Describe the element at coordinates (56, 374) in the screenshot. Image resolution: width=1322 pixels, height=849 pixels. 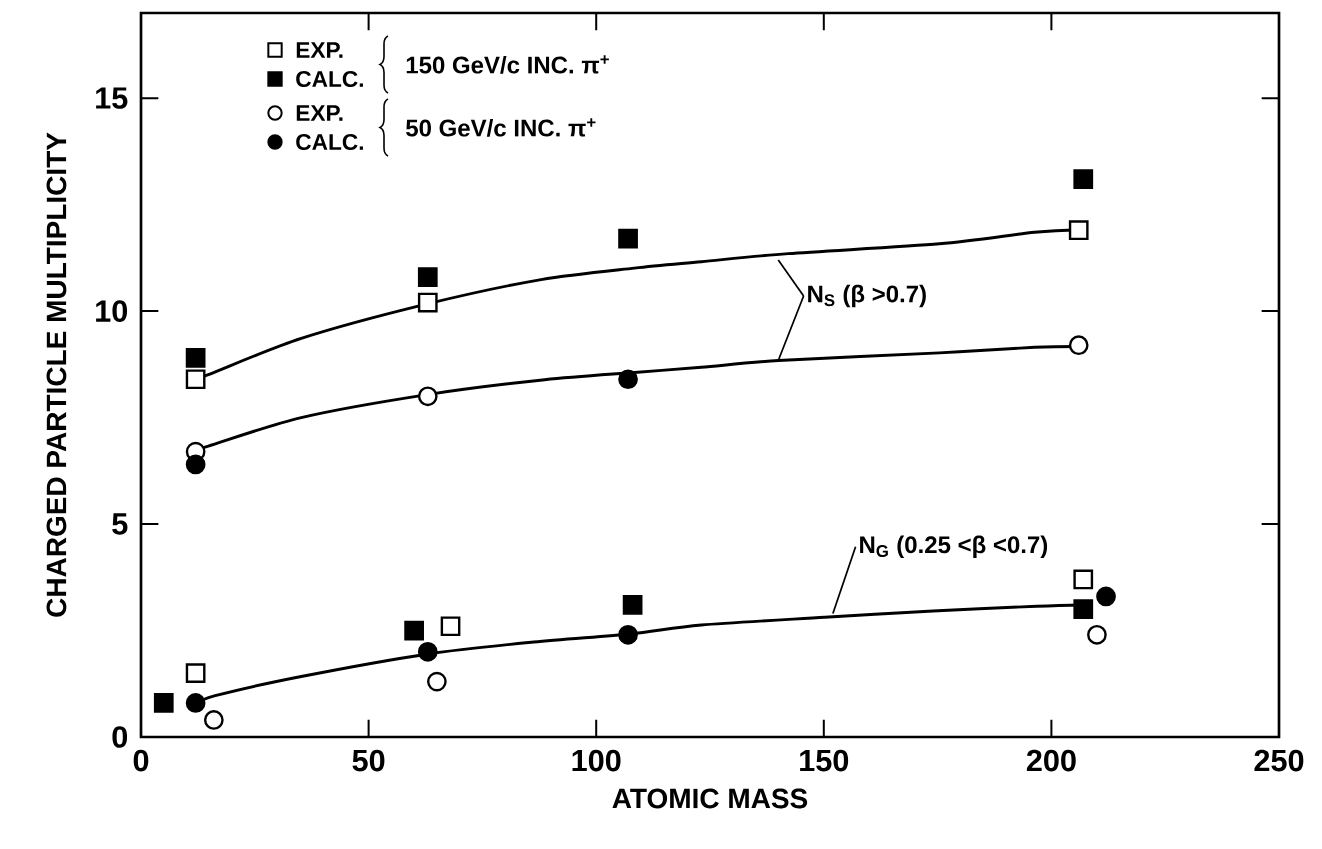
I see `y-axis-title: CHARGED PARTICLE MULTIPLICITY` at that location.